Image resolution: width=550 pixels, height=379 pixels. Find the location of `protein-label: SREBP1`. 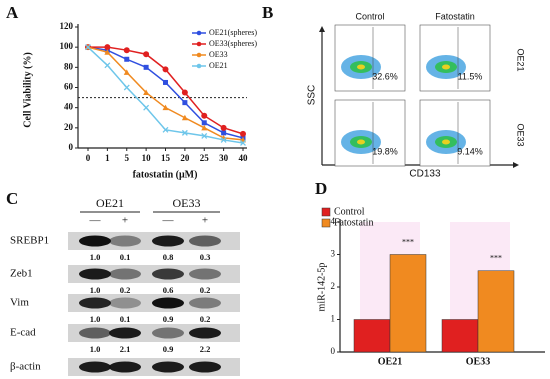

protein-label: SREBP1 is located at coordinates (29, 241).